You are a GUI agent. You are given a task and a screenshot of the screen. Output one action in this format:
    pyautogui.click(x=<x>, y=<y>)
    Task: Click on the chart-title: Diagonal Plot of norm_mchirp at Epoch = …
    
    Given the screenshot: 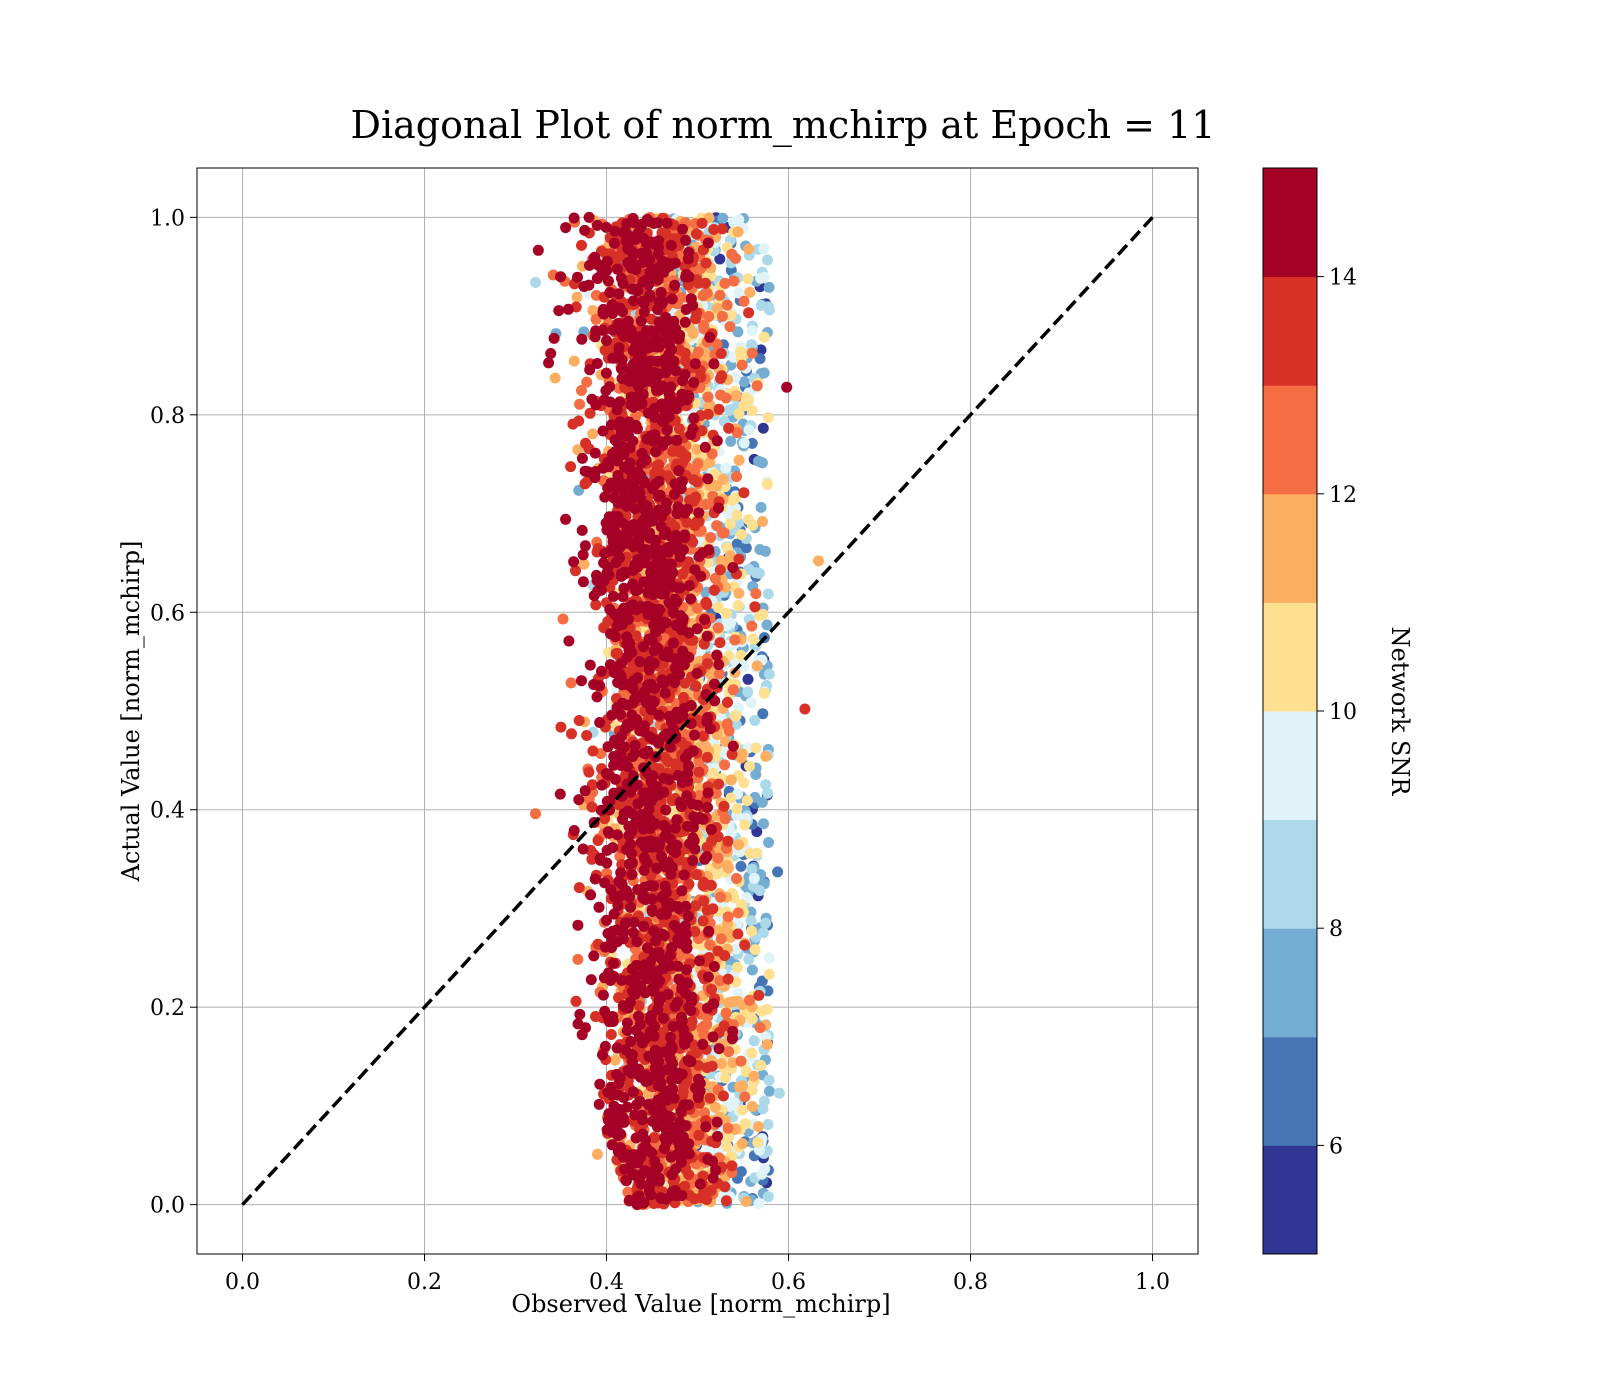 What is the action you would take?
    pyautogui.click(x=783, y=125)
    